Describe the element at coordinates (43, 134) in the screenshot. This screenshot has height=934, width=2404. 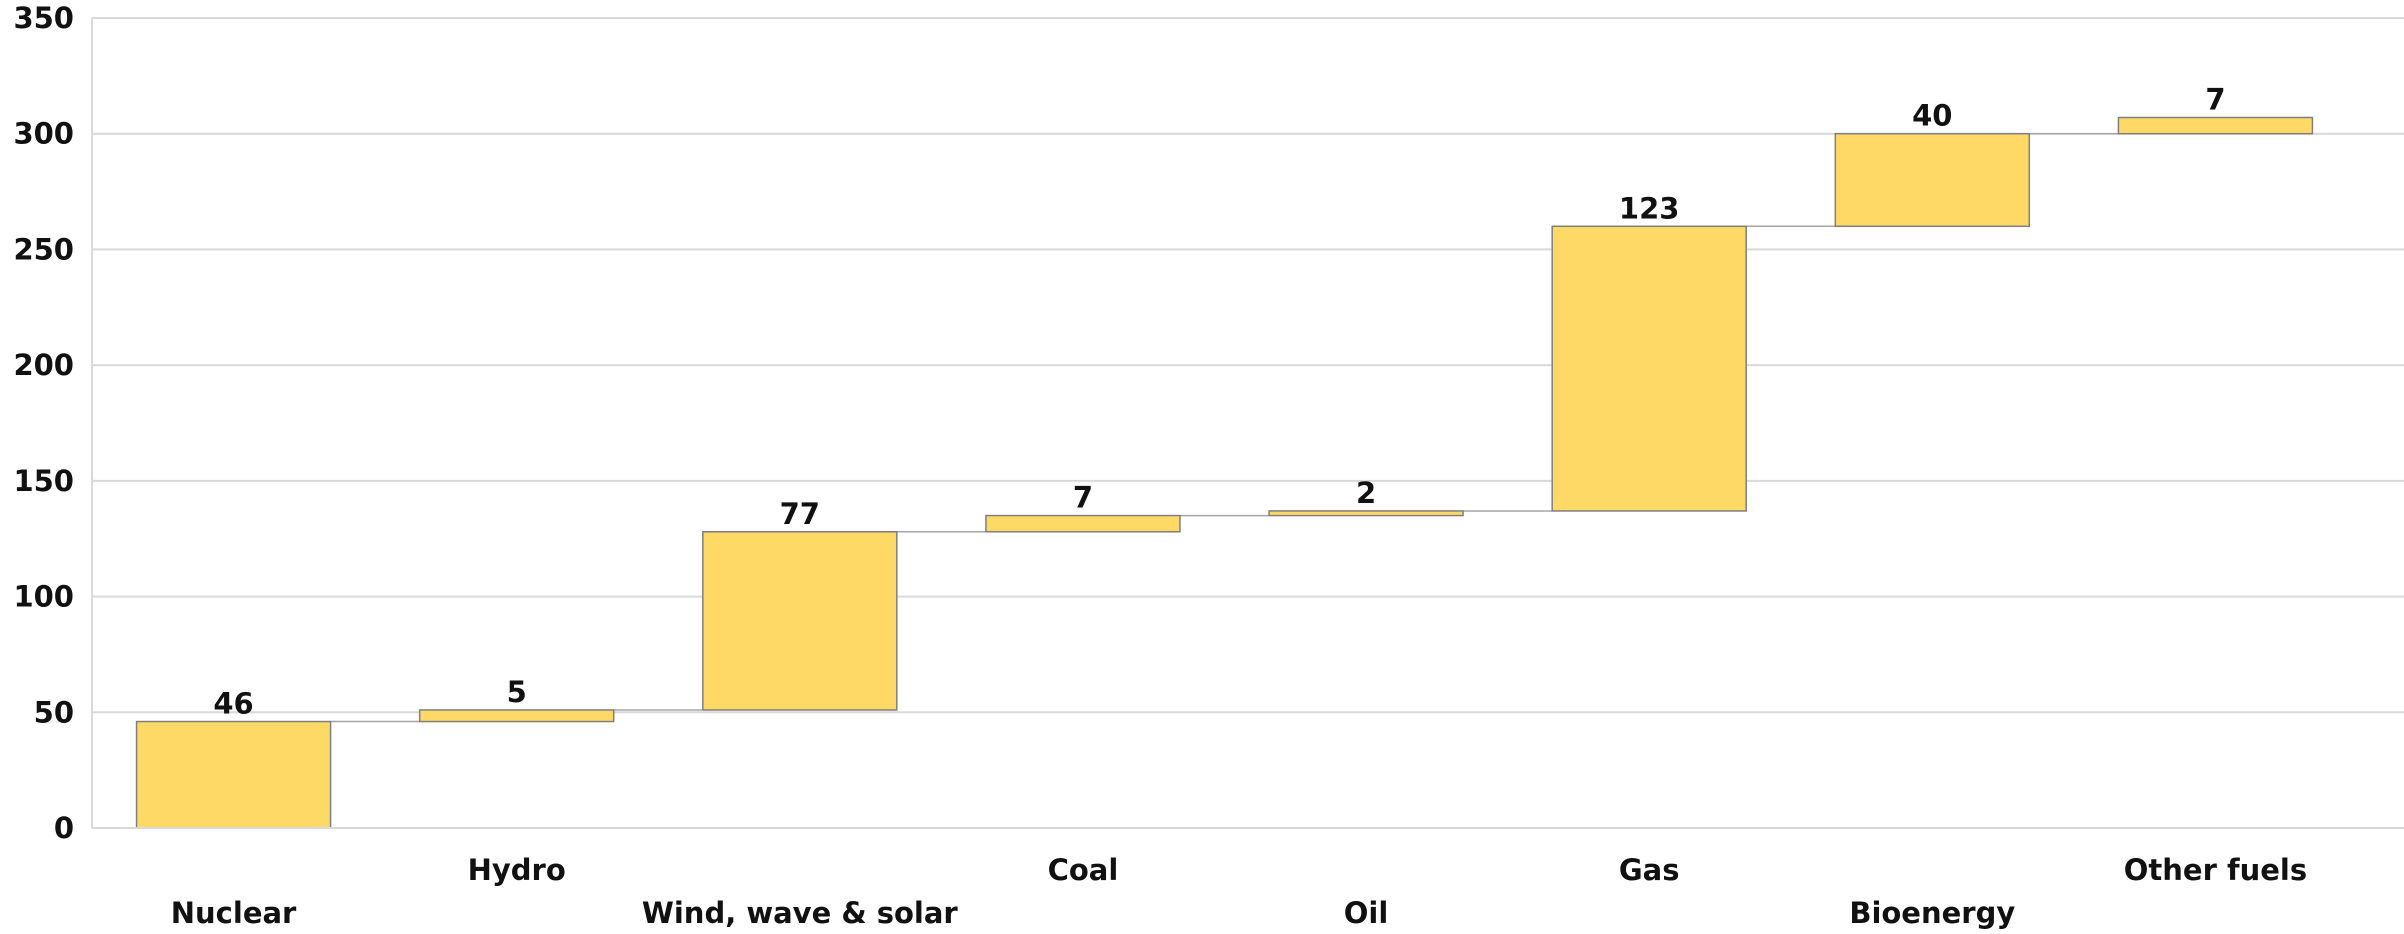
I see `y-tick-label: 300` at that location.